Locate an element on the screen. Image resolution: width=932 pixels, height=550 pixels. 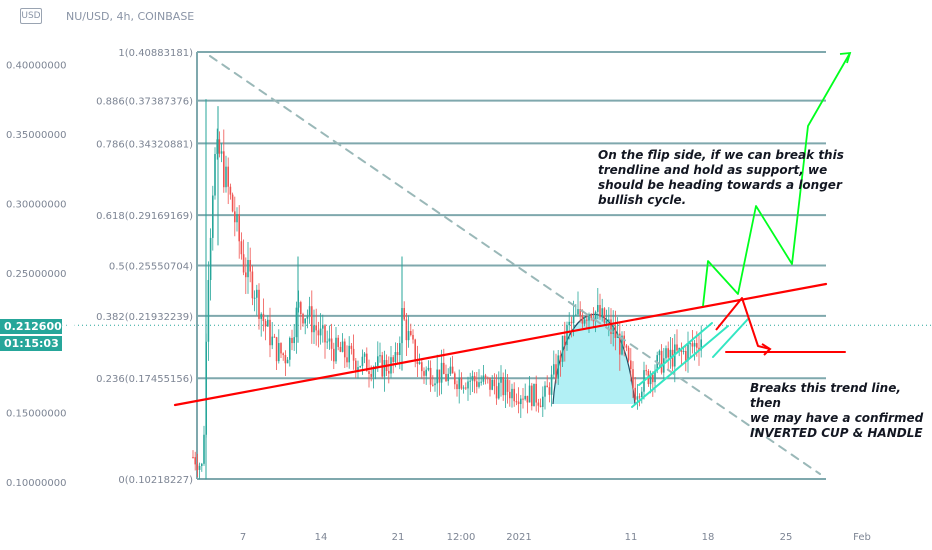
cup-fill is located at coordinates (594, 359).